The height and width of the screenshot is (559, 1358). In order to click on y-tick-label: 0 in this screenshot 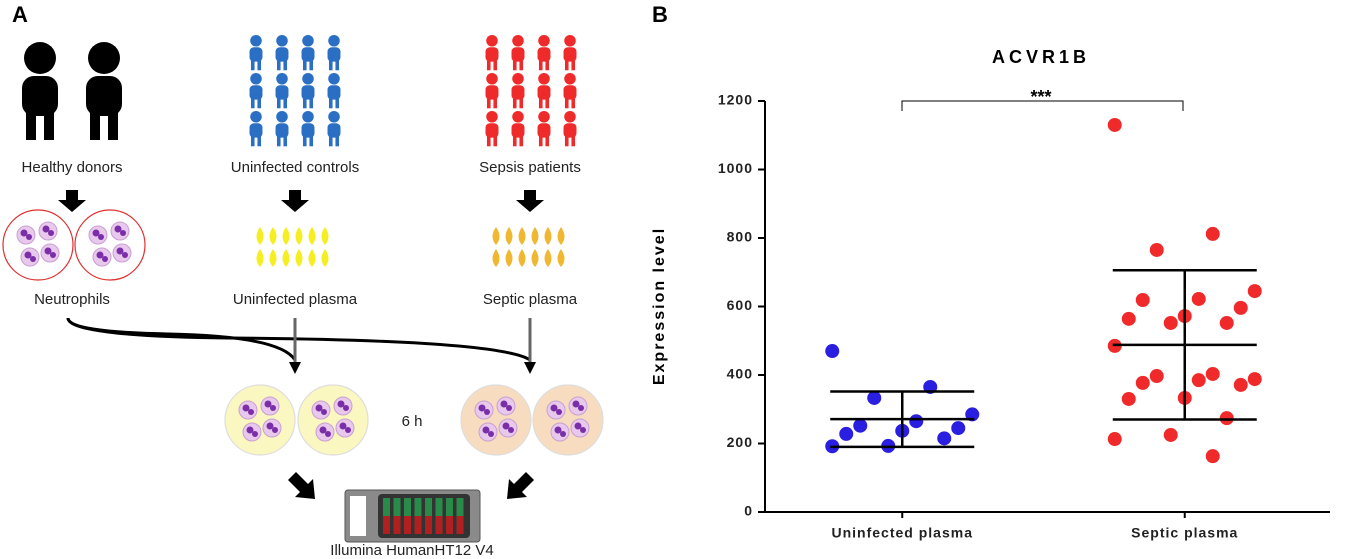, I will do `click(748, 511)`.